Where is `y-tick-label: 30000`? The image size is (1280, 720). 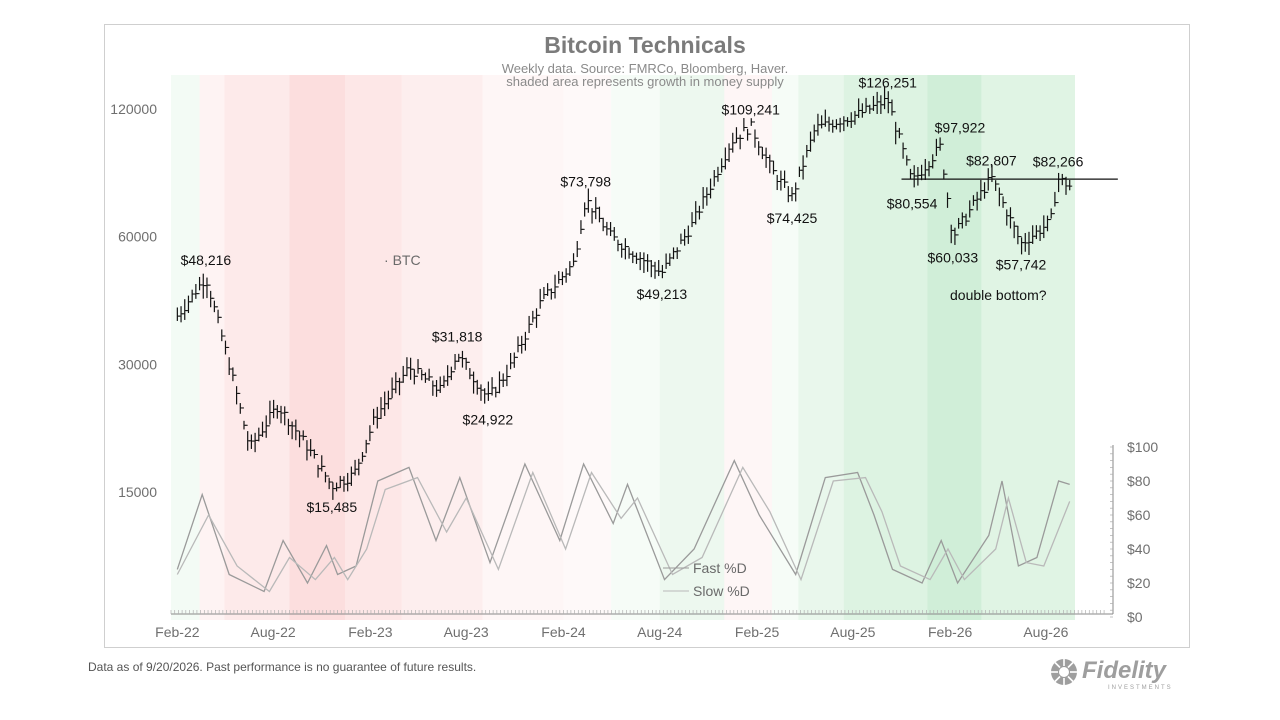 y-tick-label: 30000 is located at coordinates (137, 364).